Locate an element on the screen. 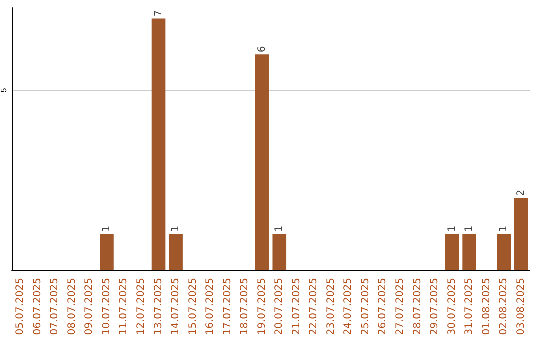 The height and width of the screenshot is (340, 540). x-tick-label: 21.07.2025 is located at coordinates (296, 307).